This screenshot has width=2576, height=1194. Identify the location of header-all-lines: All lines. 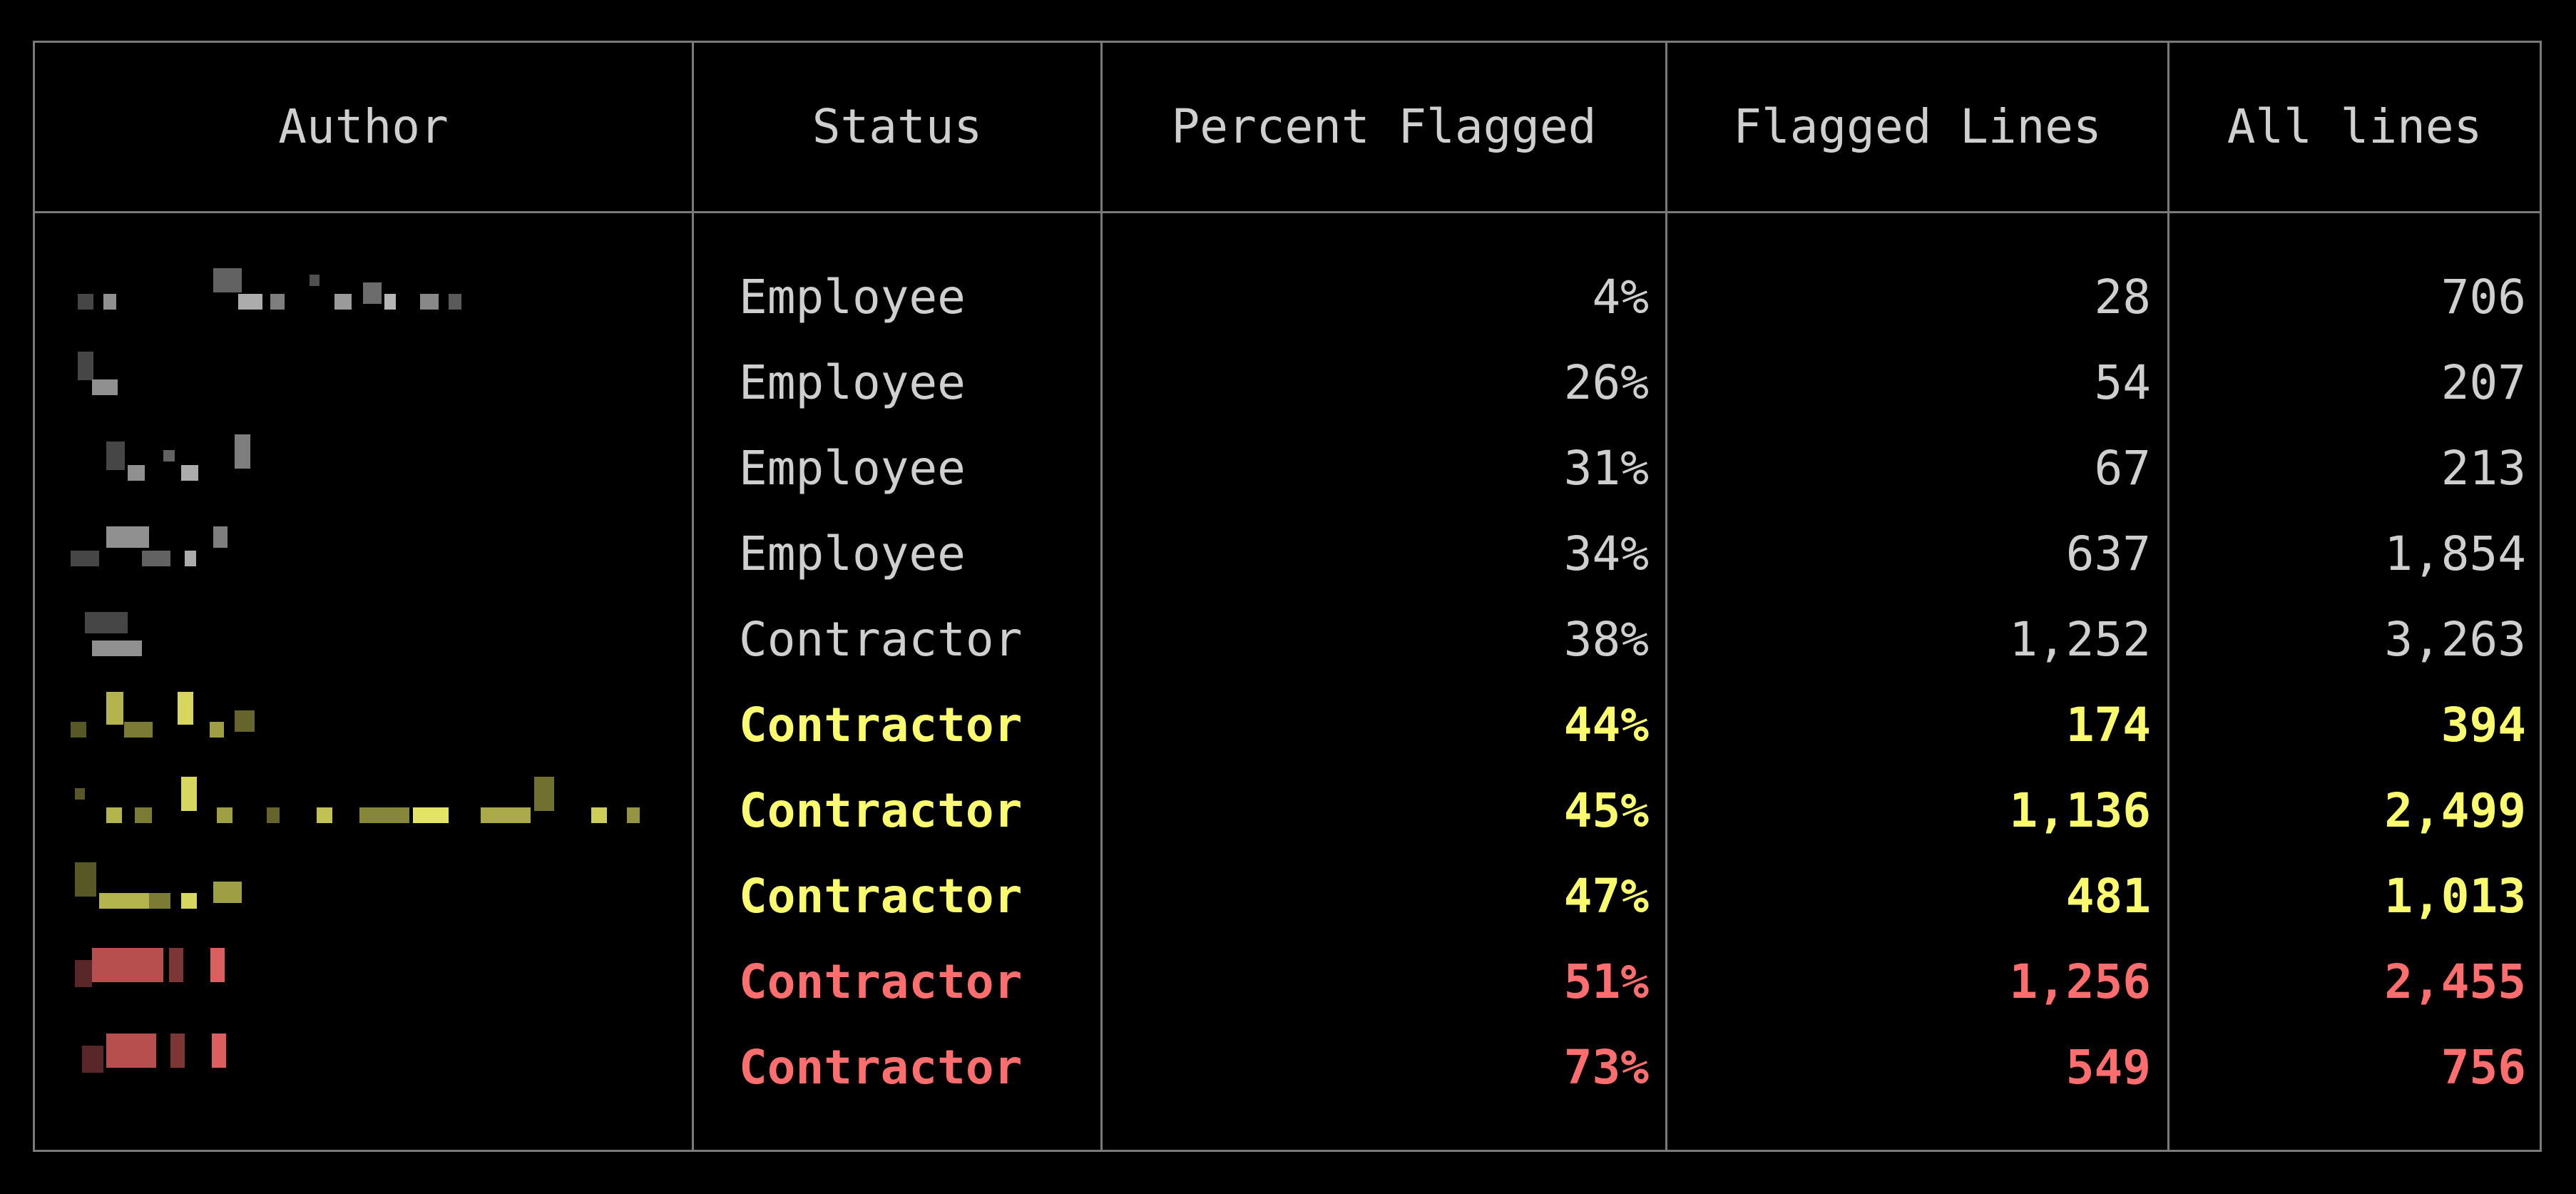
(2355, 126).